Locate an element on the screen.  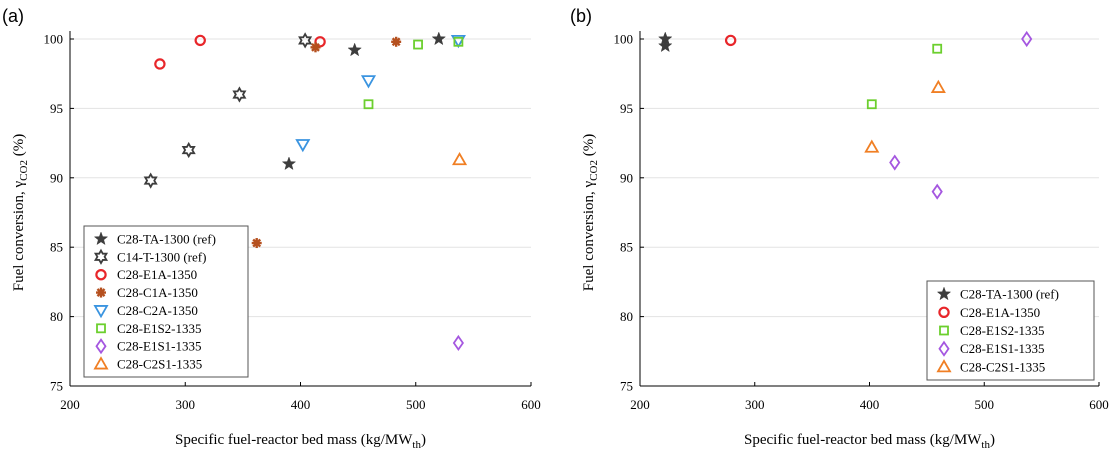
legend-label: C14-T-1300 (ref) is located at coordinates (161, 256).